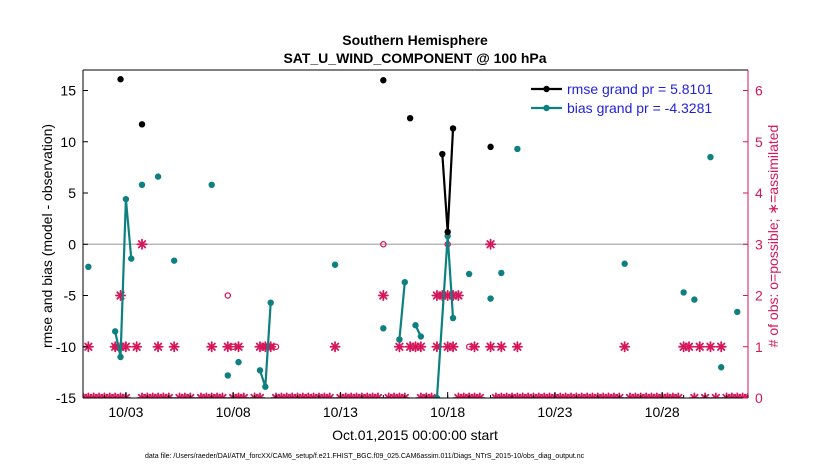 Image resolution: width=830 pixels, height=475 pixels. I want to click on chart-title: Southern Hemisphere, so click(415, 40).